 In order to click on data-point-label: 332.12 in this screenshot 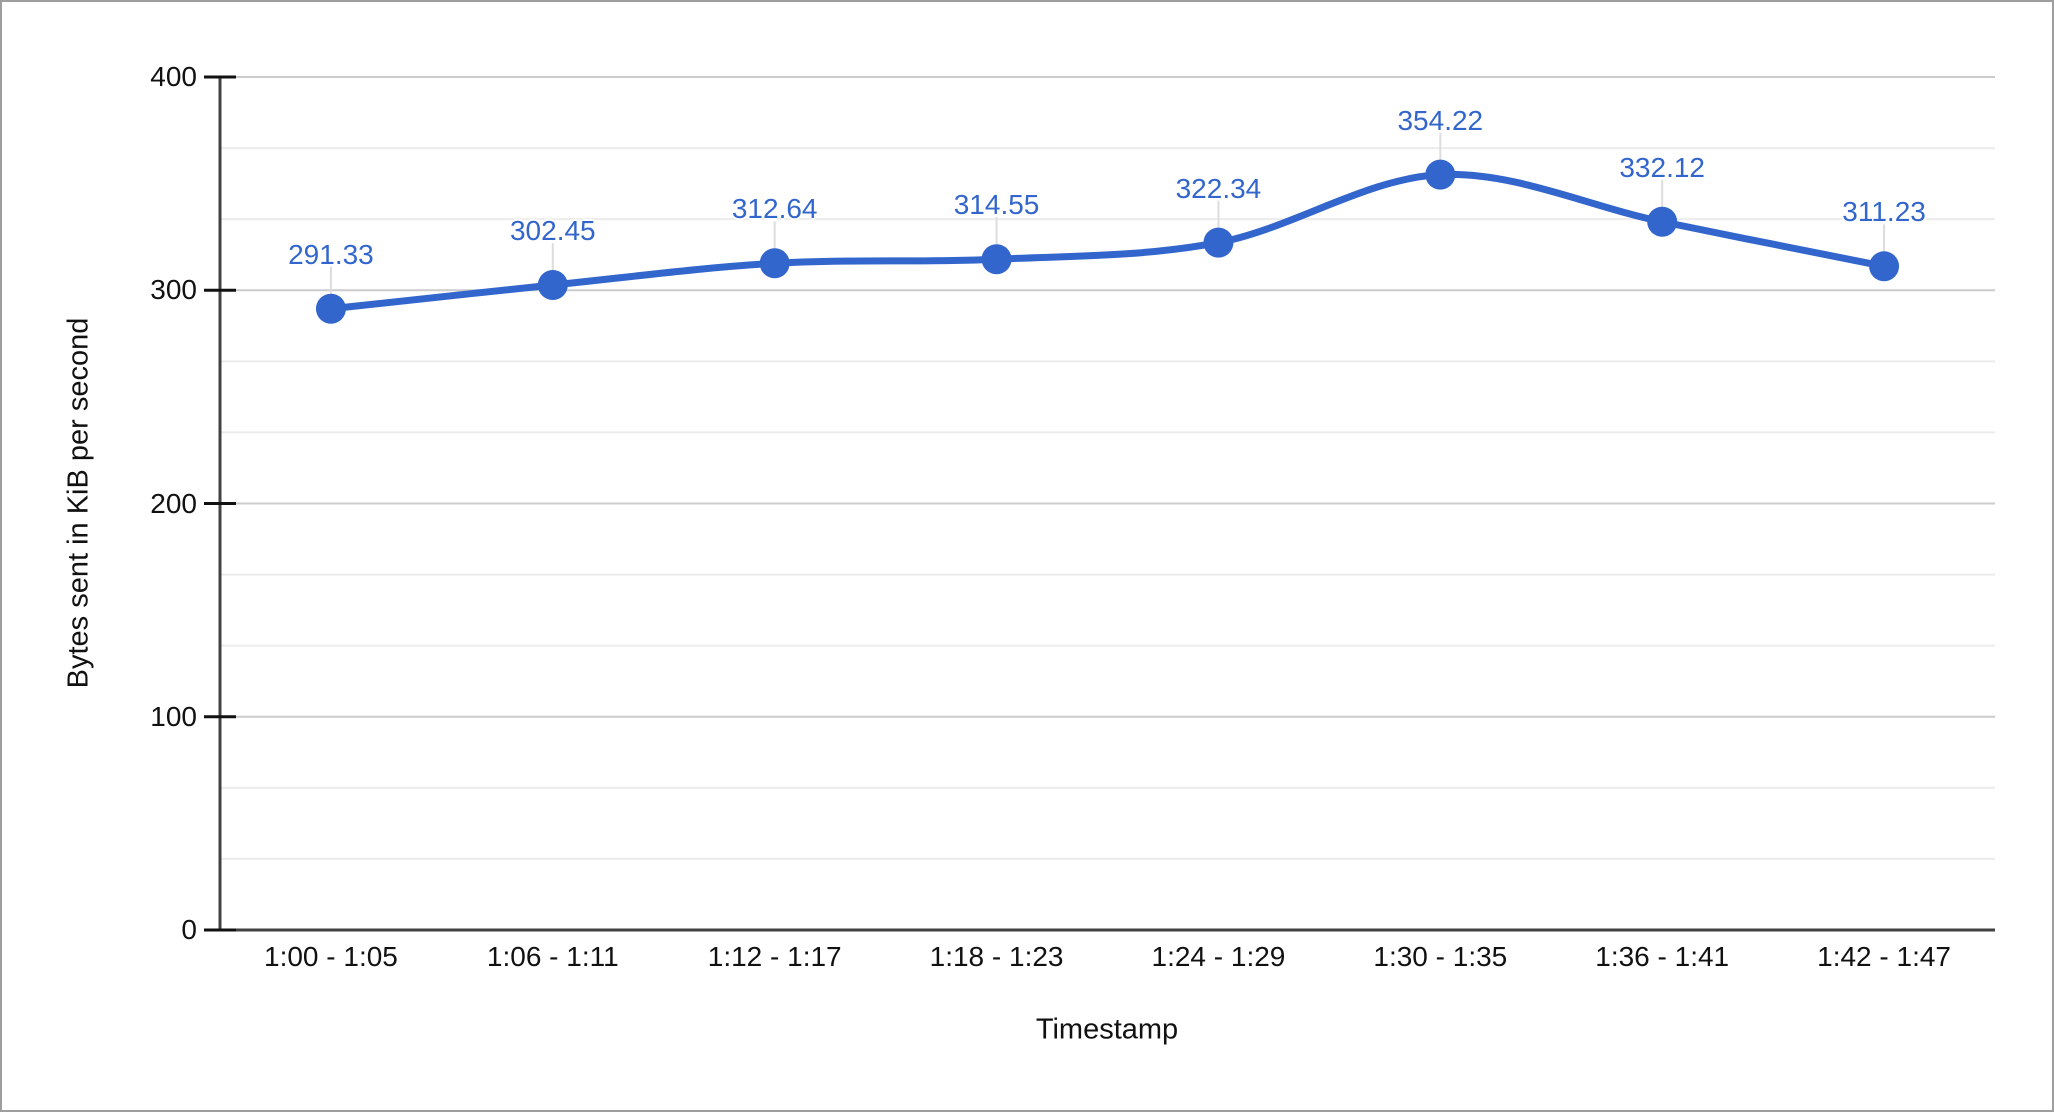, I will do `click(1662, 167)`.